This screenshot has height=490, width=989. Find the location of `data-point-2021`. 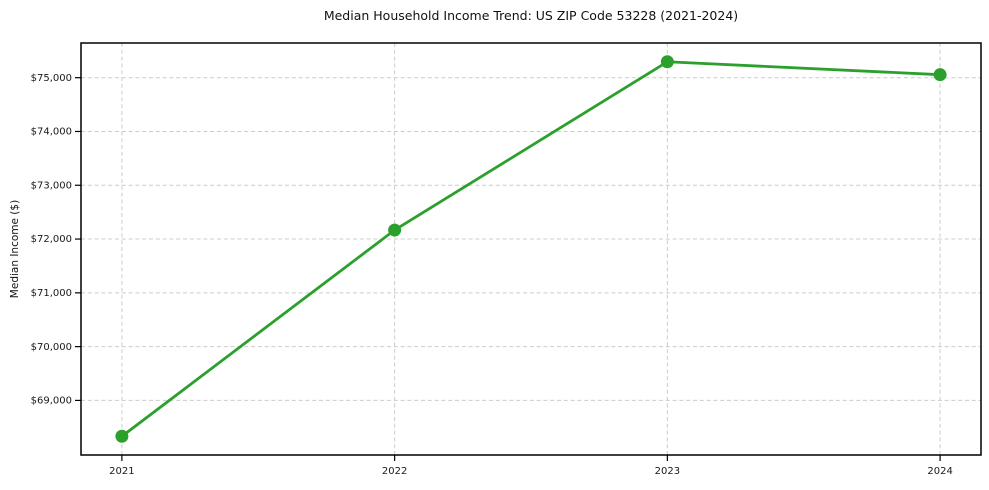

data-point-2021 is located at coordinates (122, 436).